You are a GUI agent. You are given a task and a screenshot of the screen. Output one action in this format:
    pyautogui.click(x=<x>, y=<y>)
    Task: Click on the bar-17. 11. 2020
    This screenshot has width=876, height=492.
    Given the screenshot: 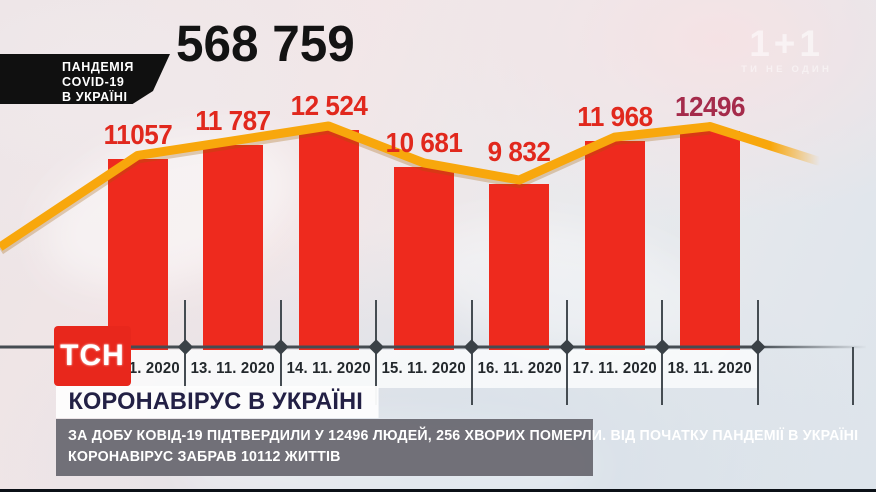 What is the action you would take?
    pyautogui.click(x=614, y=245)
    